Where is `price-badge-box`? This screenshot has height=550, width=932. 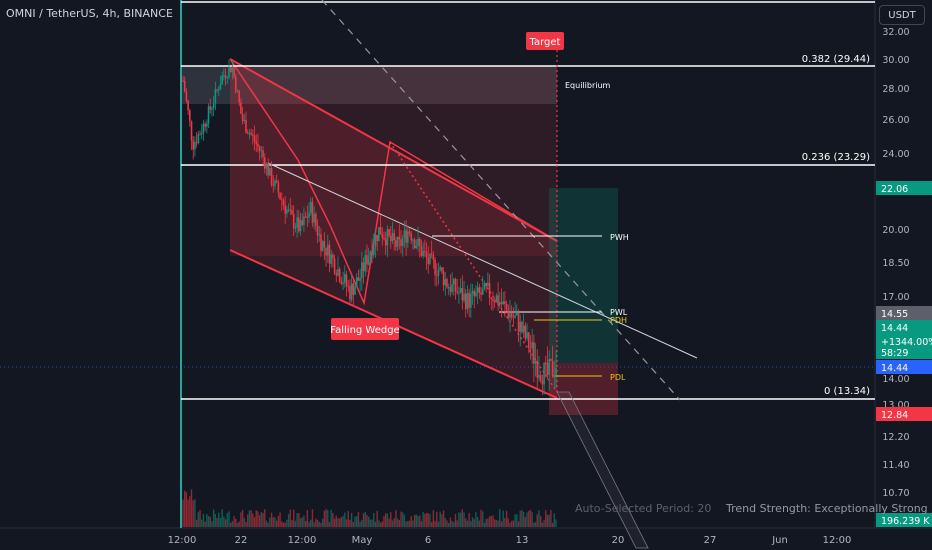
price-badge-box is located at coordinates (904, 327).